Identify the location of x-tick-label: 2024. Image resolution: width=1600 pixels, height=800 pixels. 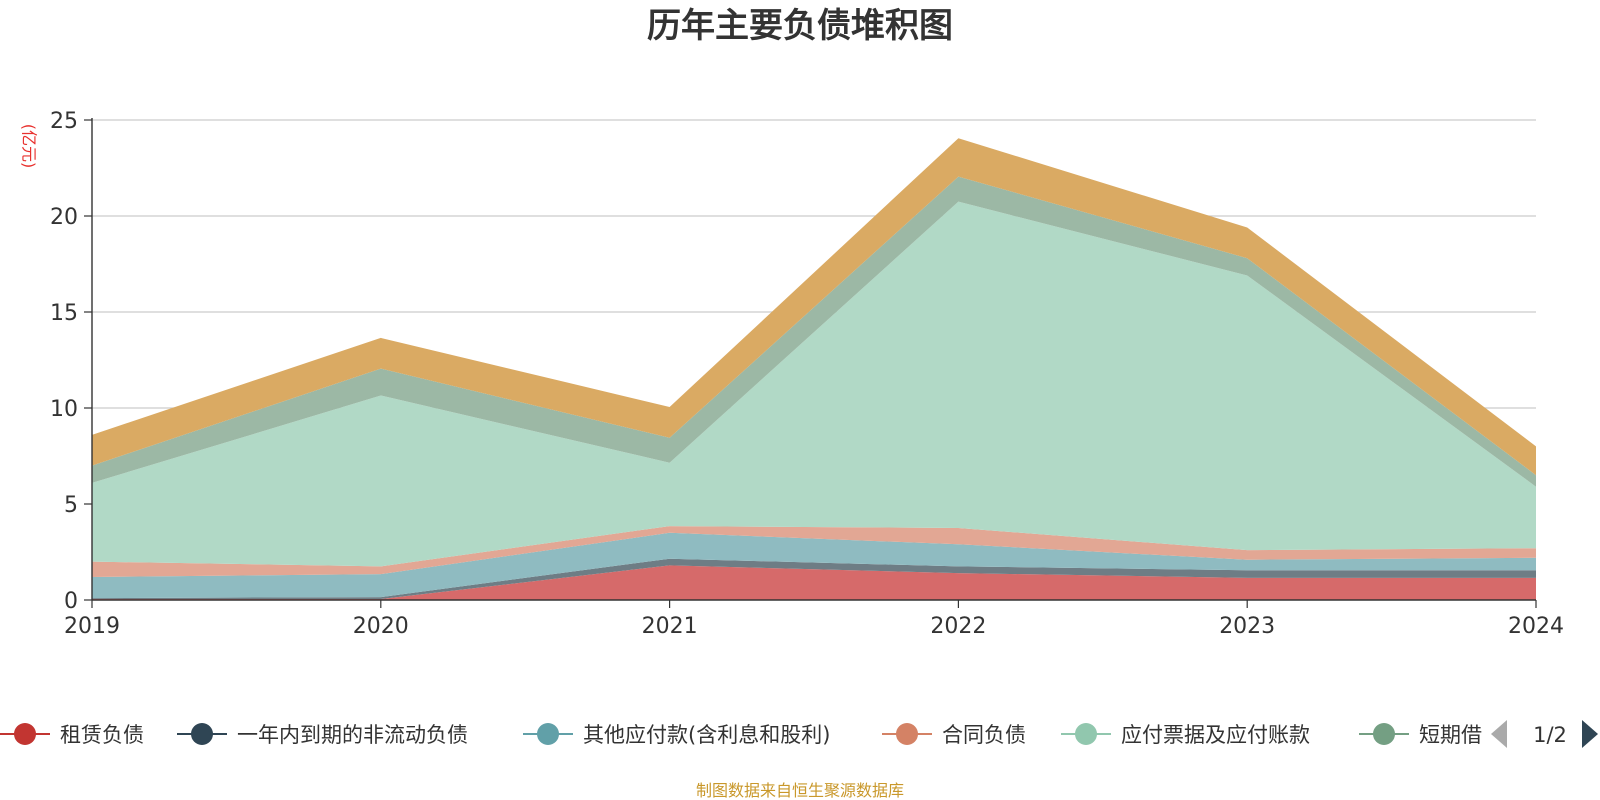
(1536, 626).